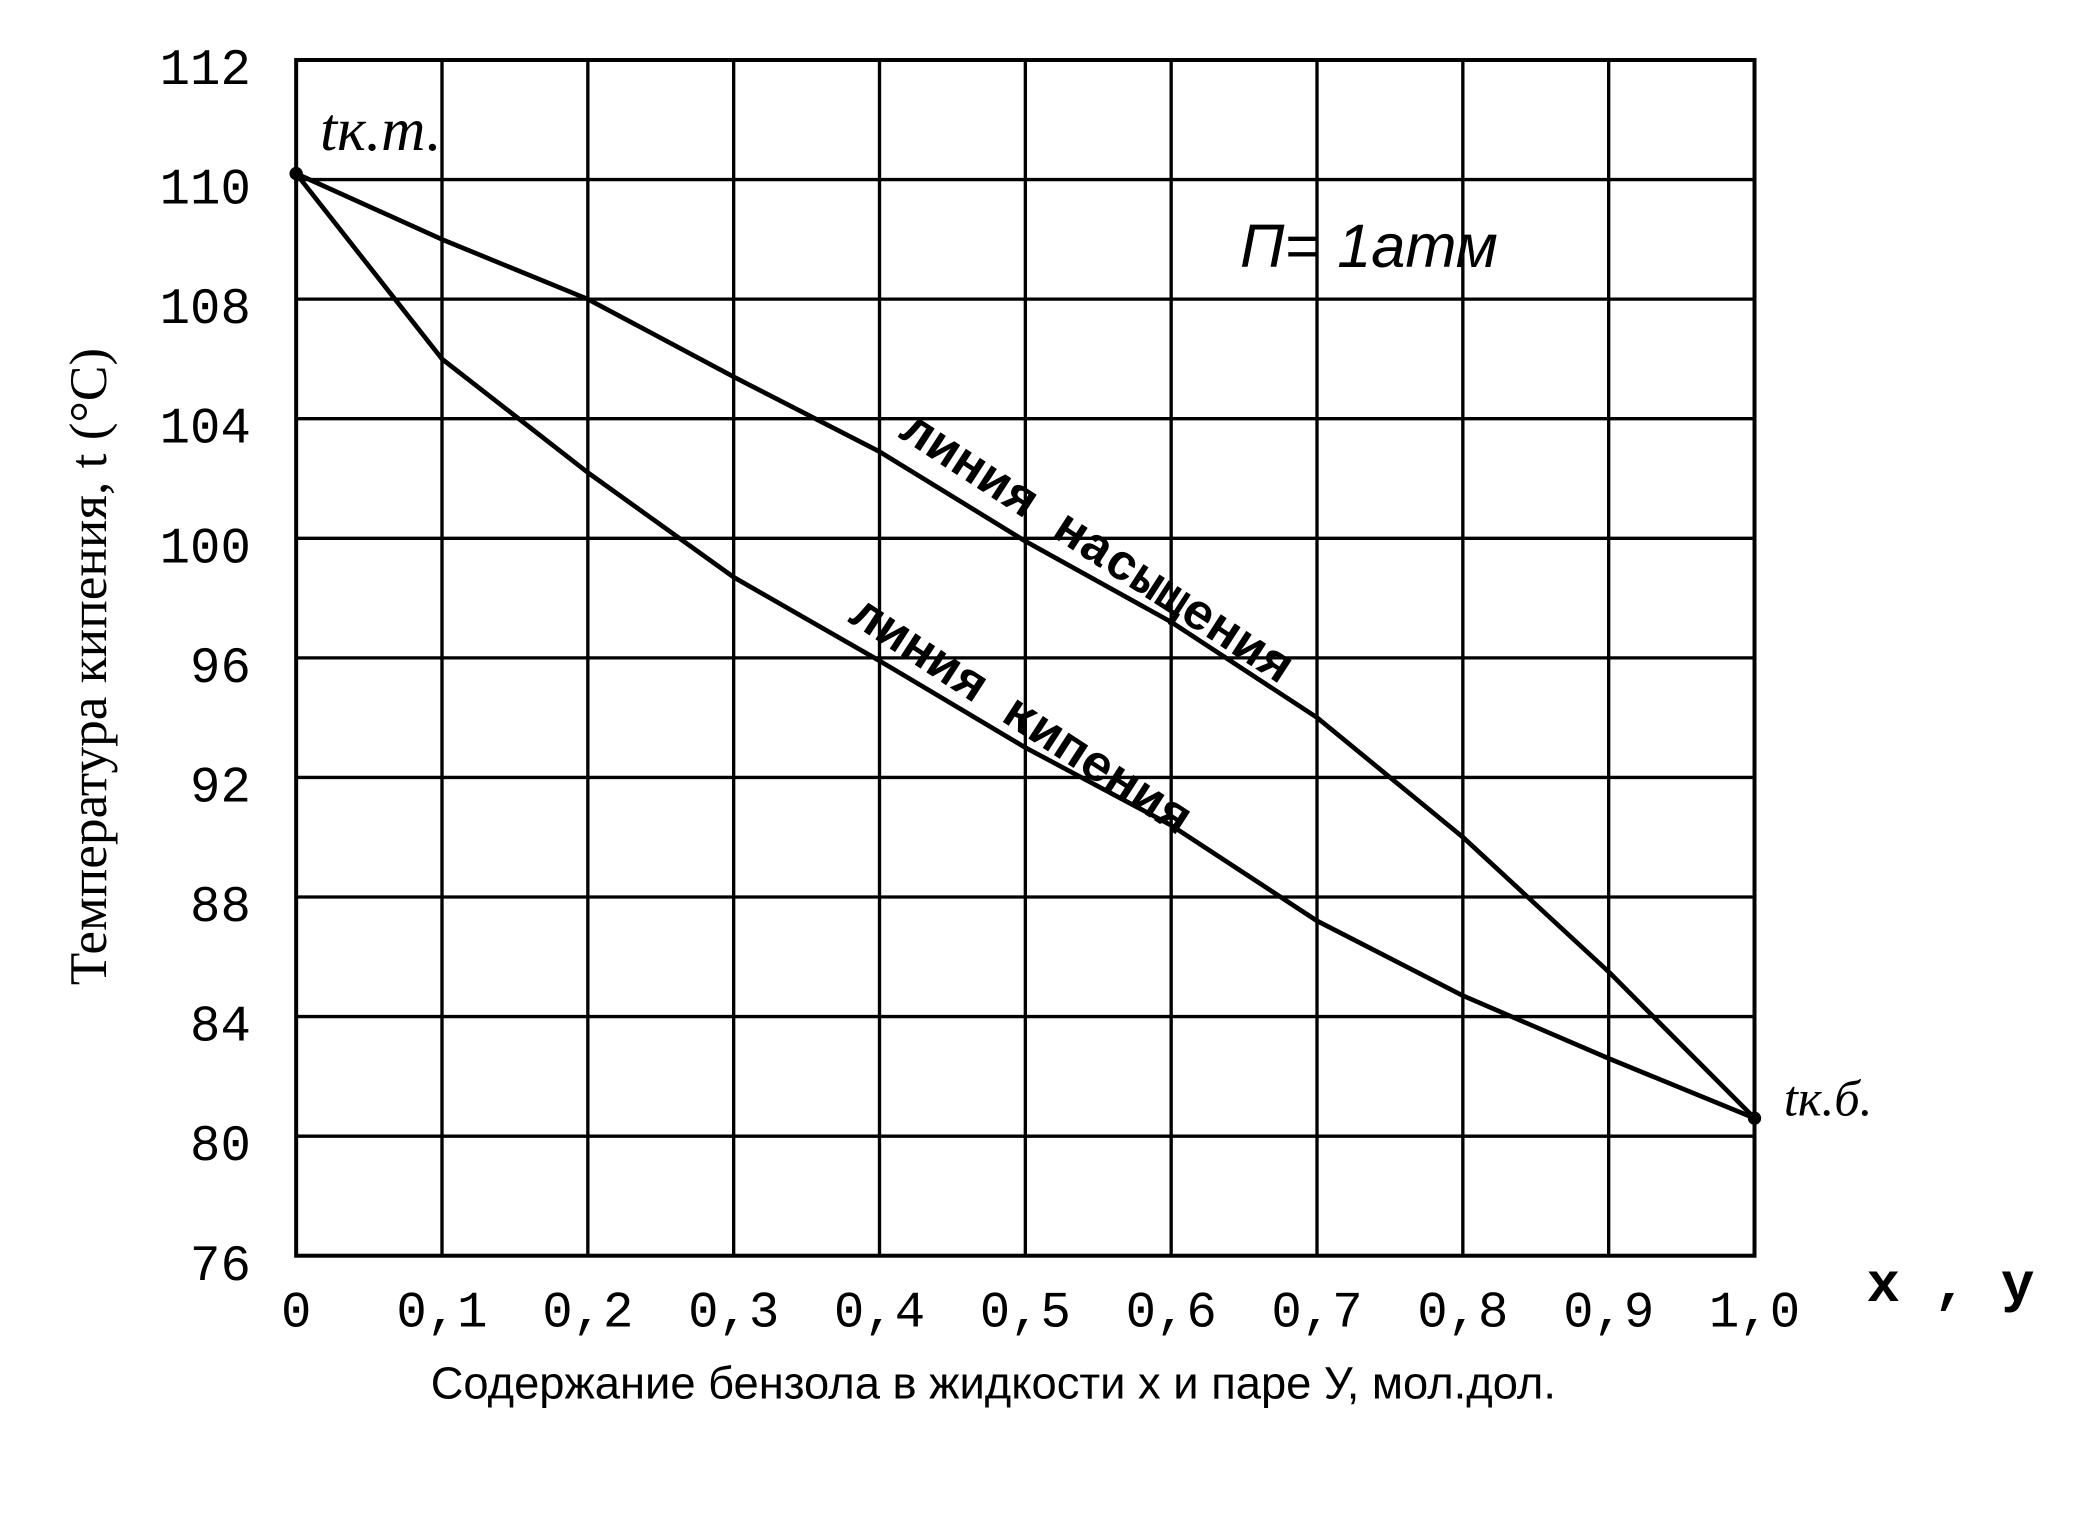 This screenshot has width=2080, height=1521. I want to click on axis-end-label: x , y, so click(1950, 1286).